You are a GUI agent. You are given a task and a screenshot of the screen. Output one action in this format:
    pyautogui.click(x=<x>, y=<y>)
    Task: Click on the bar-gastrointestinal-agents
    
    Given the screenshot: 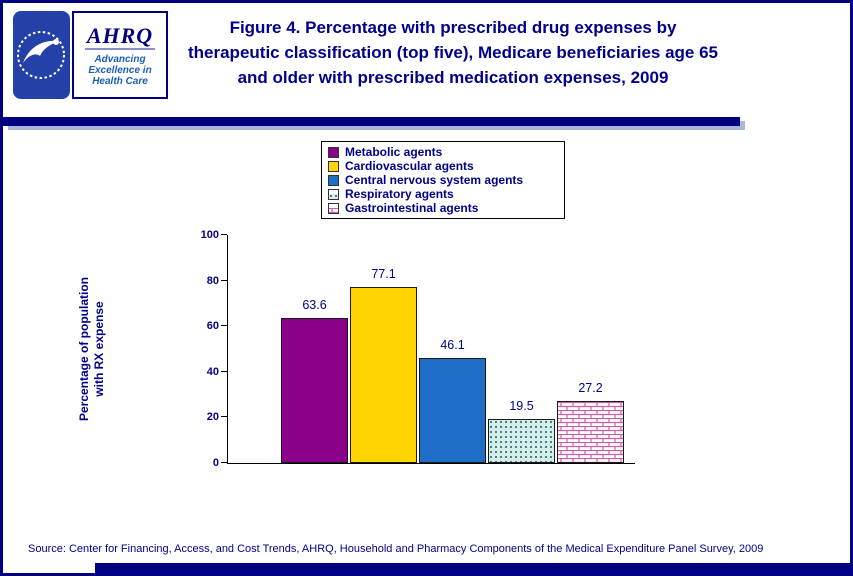 What is the action you would take?
    pyautogui.click(x=590, y=432)
    